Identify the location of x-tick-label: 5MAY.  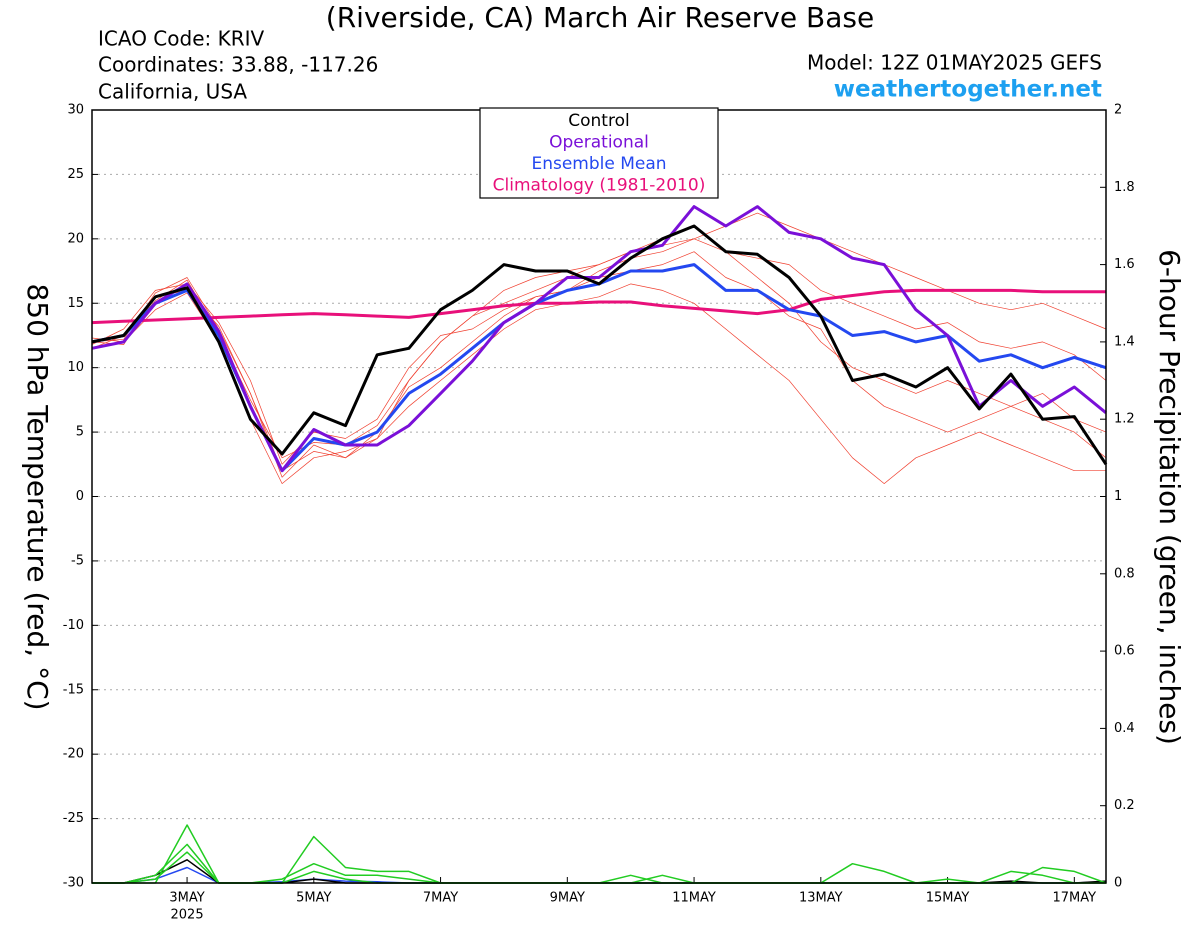
(313, 898).